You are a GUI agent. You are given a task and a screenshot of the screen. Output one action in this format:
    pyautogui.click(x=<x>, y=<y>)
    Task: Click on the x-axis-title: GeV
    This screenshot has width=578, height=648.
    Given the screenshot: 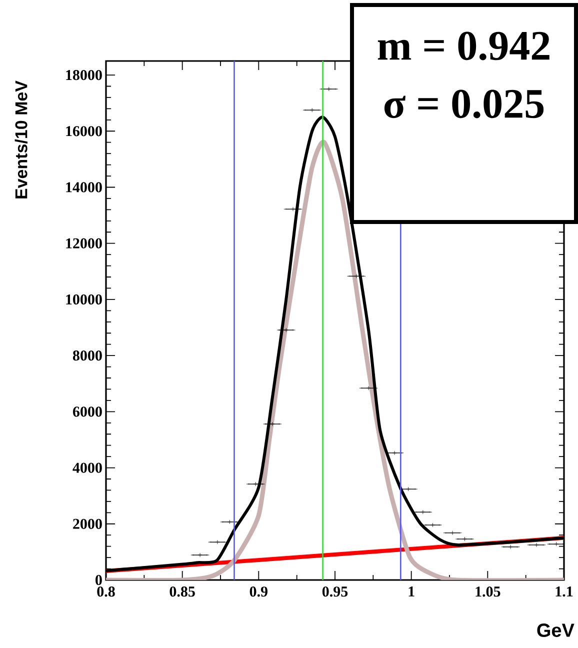 What is the action you would take?
    pyautogui.click(x=555, y=630)
    